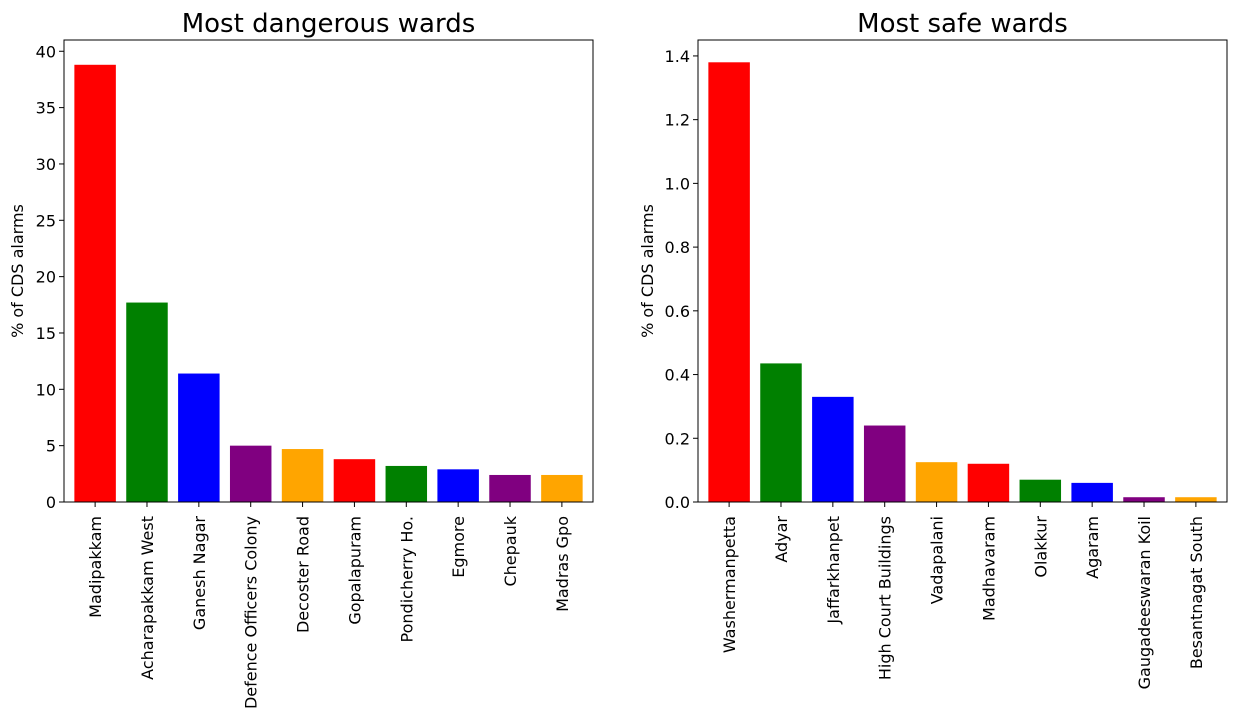 This screenshot has width=1236, height=722. What do you see at coordinates (1092, 492) in the screenshot?
I see `bar-agaram` at bounding box center [1092, 492].